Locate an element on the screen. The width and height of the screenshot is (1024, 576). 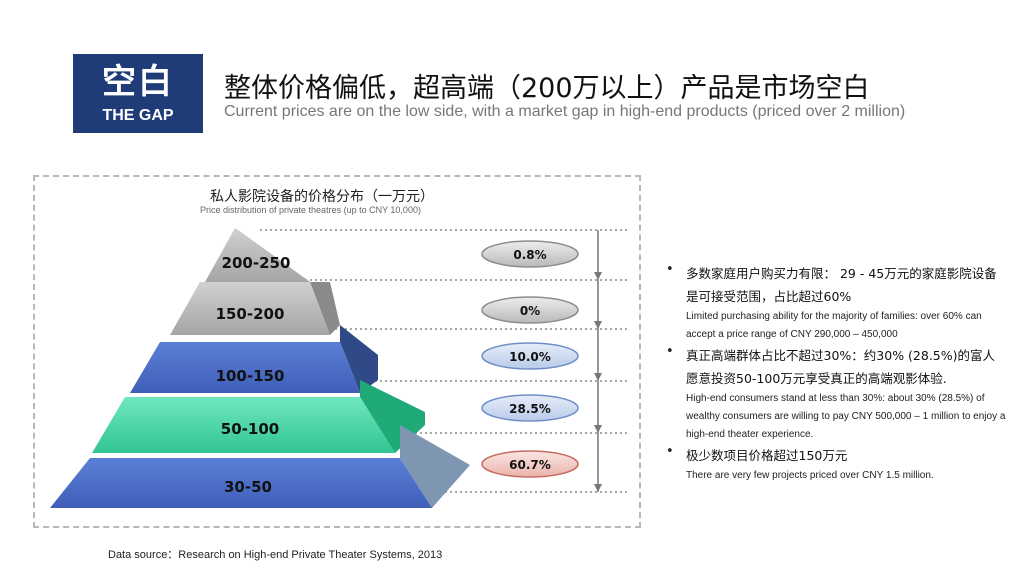
tier-label: 200-250 is located at coordinates (256, 263).